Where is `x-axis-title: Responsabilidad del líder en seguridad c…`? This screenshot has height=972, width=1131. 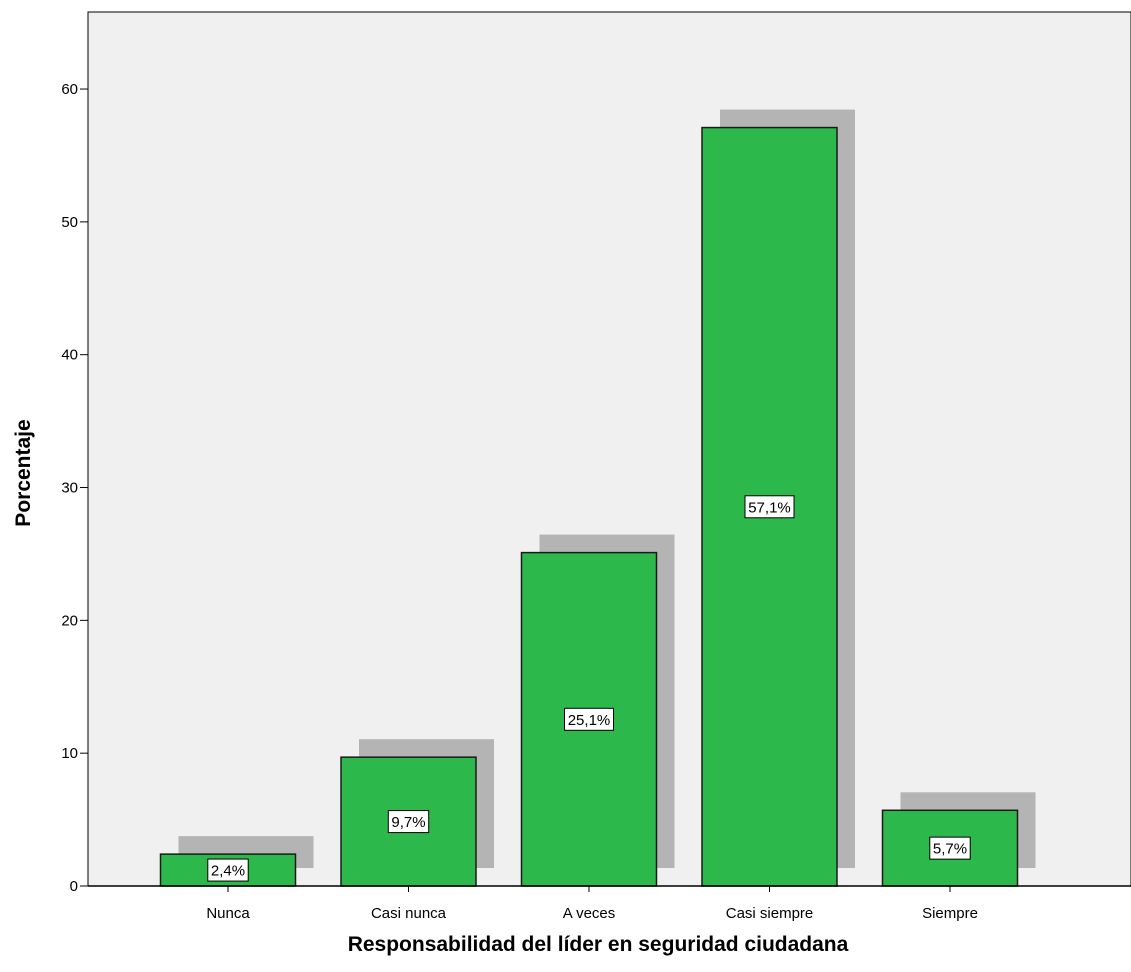 x-axis-title: Responsabilidad del líder en seguridad c… is located at coordinates (598, 944).